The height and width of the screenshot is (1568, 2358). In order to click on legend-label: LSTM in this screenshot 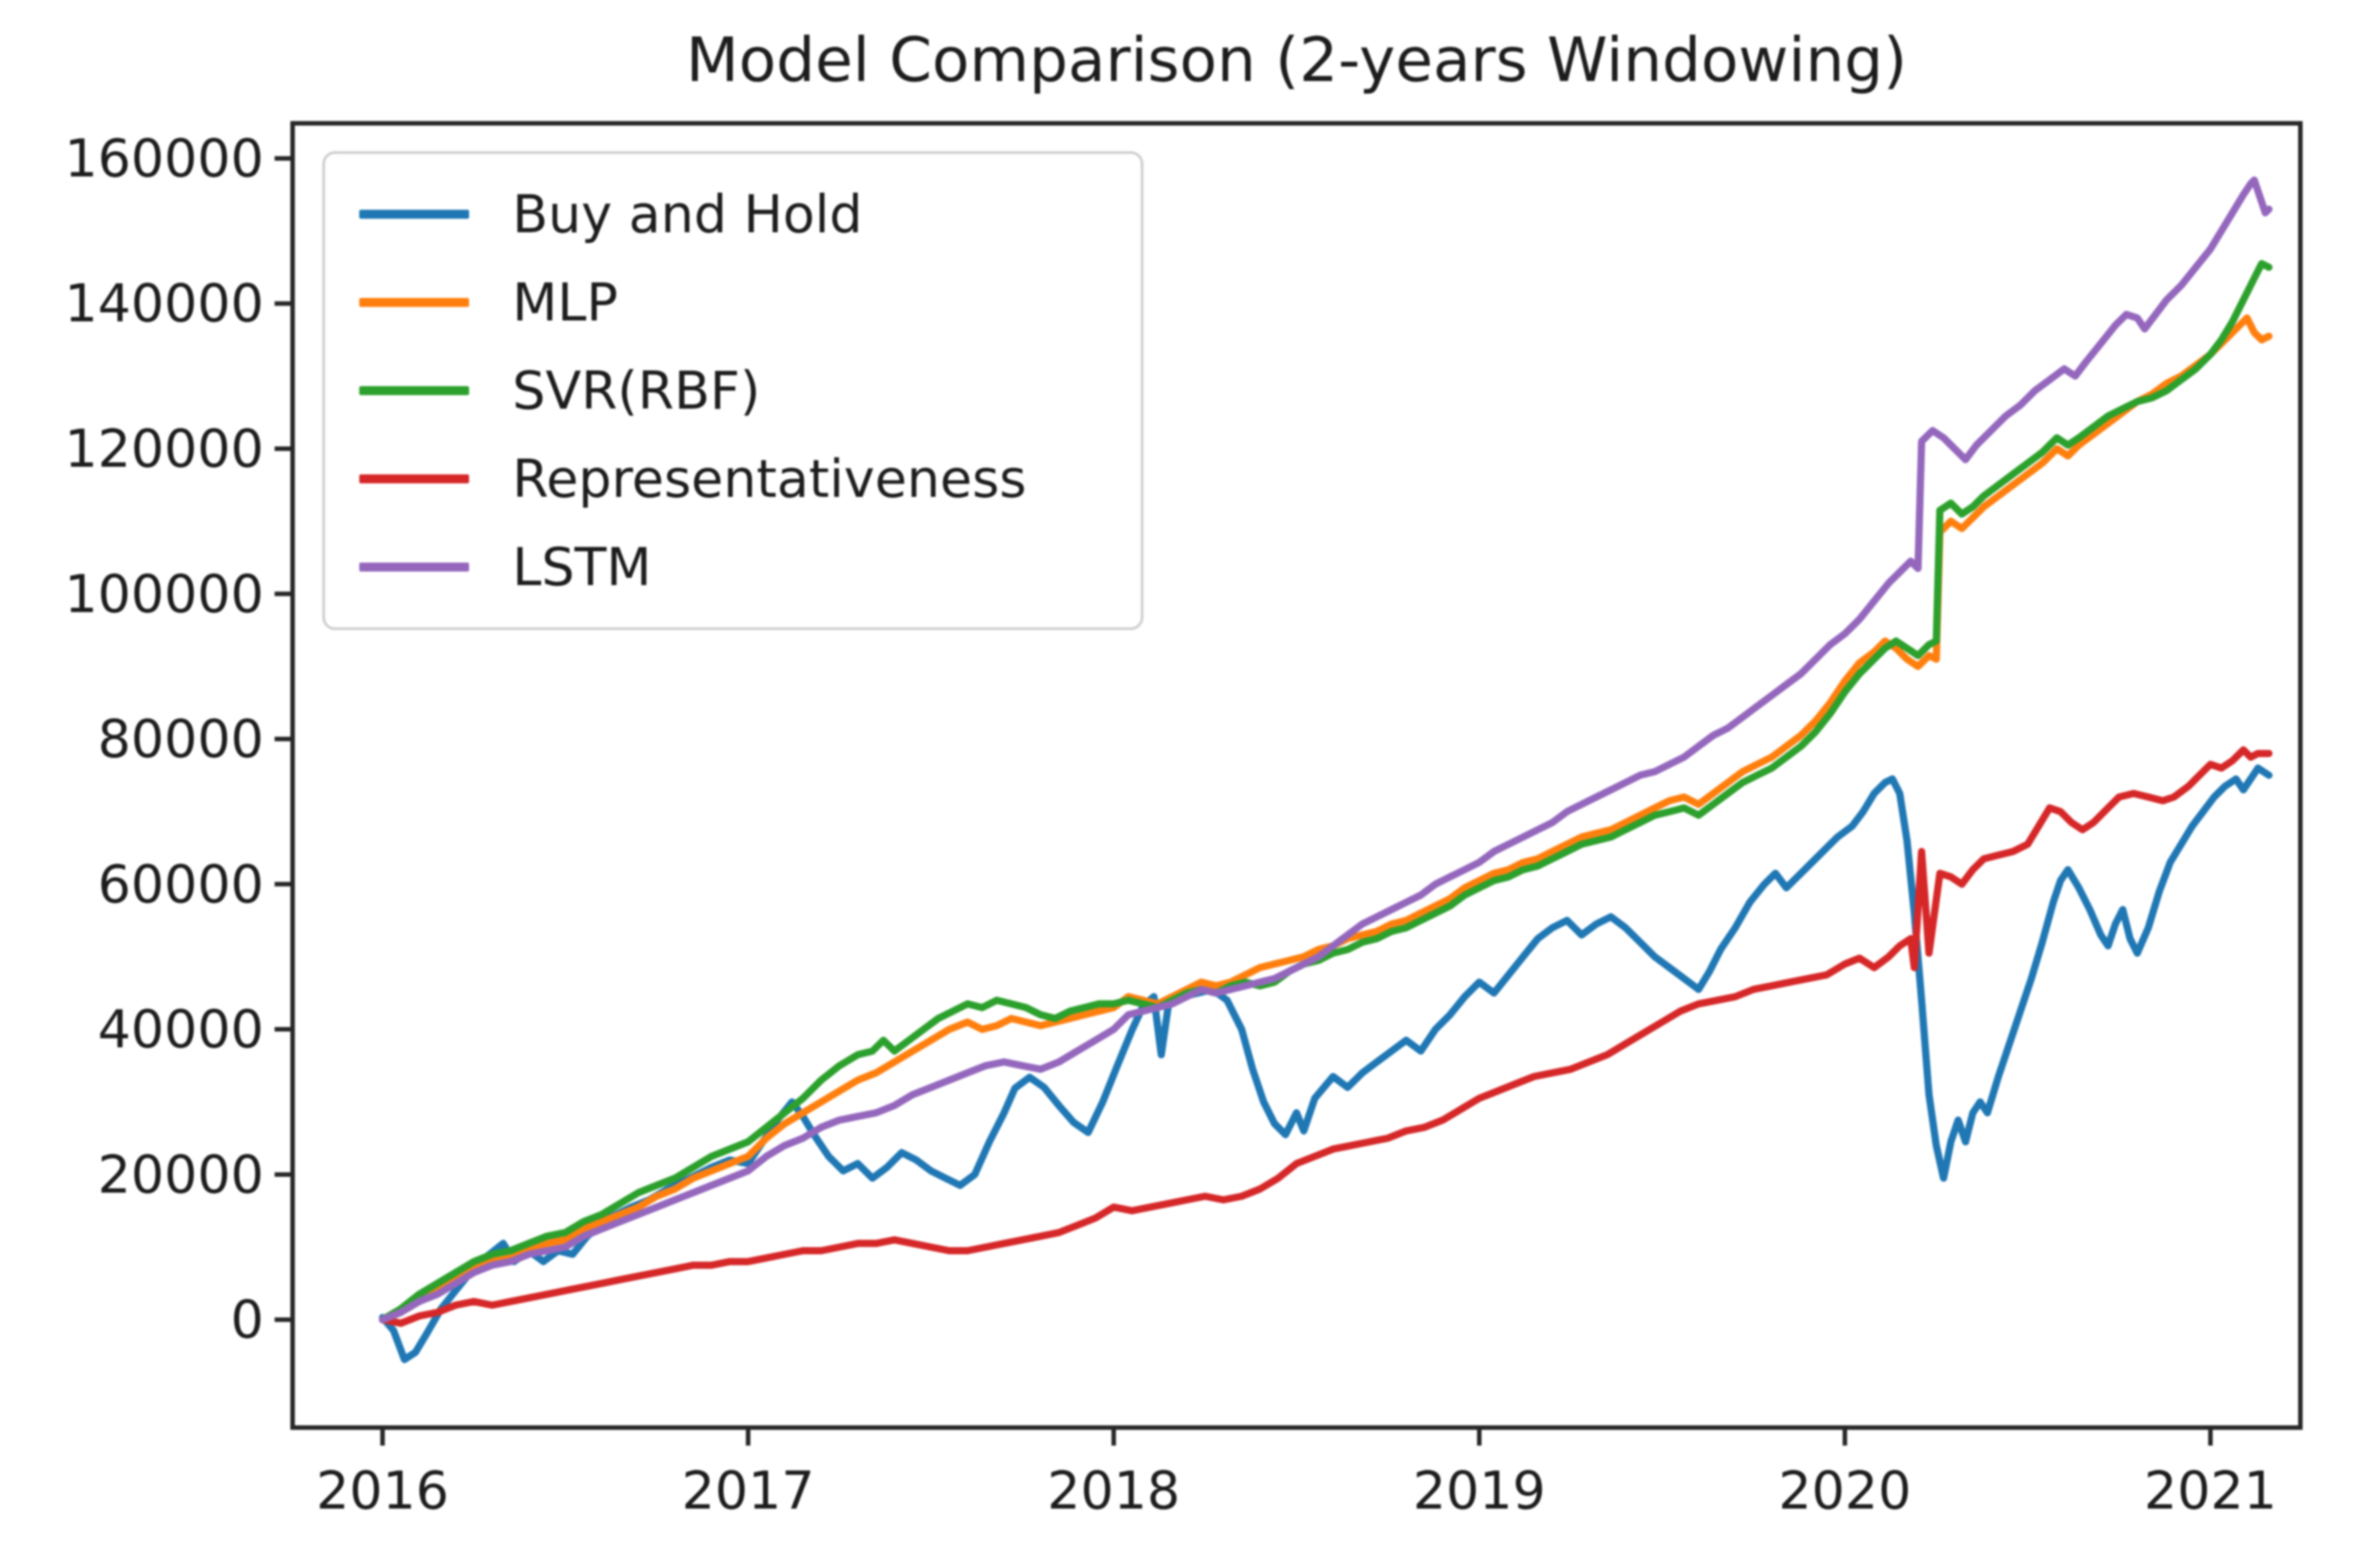, I will do `click(582, 567)`.